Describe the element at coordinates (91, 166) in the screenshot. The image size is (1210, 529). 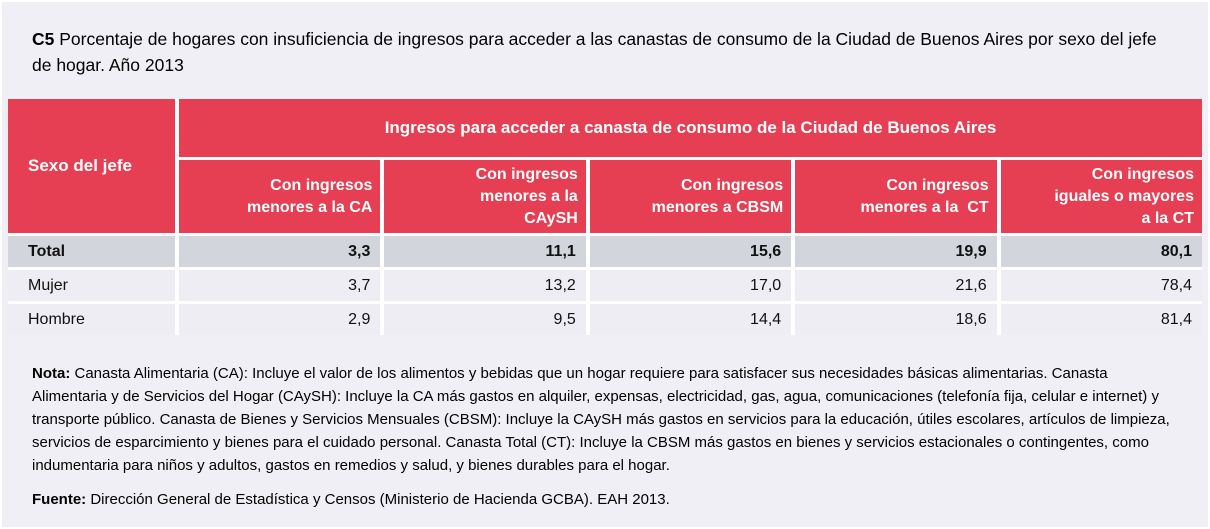
I see `column-header-sexo-del-jefe: Sexo del jefe` at that location.